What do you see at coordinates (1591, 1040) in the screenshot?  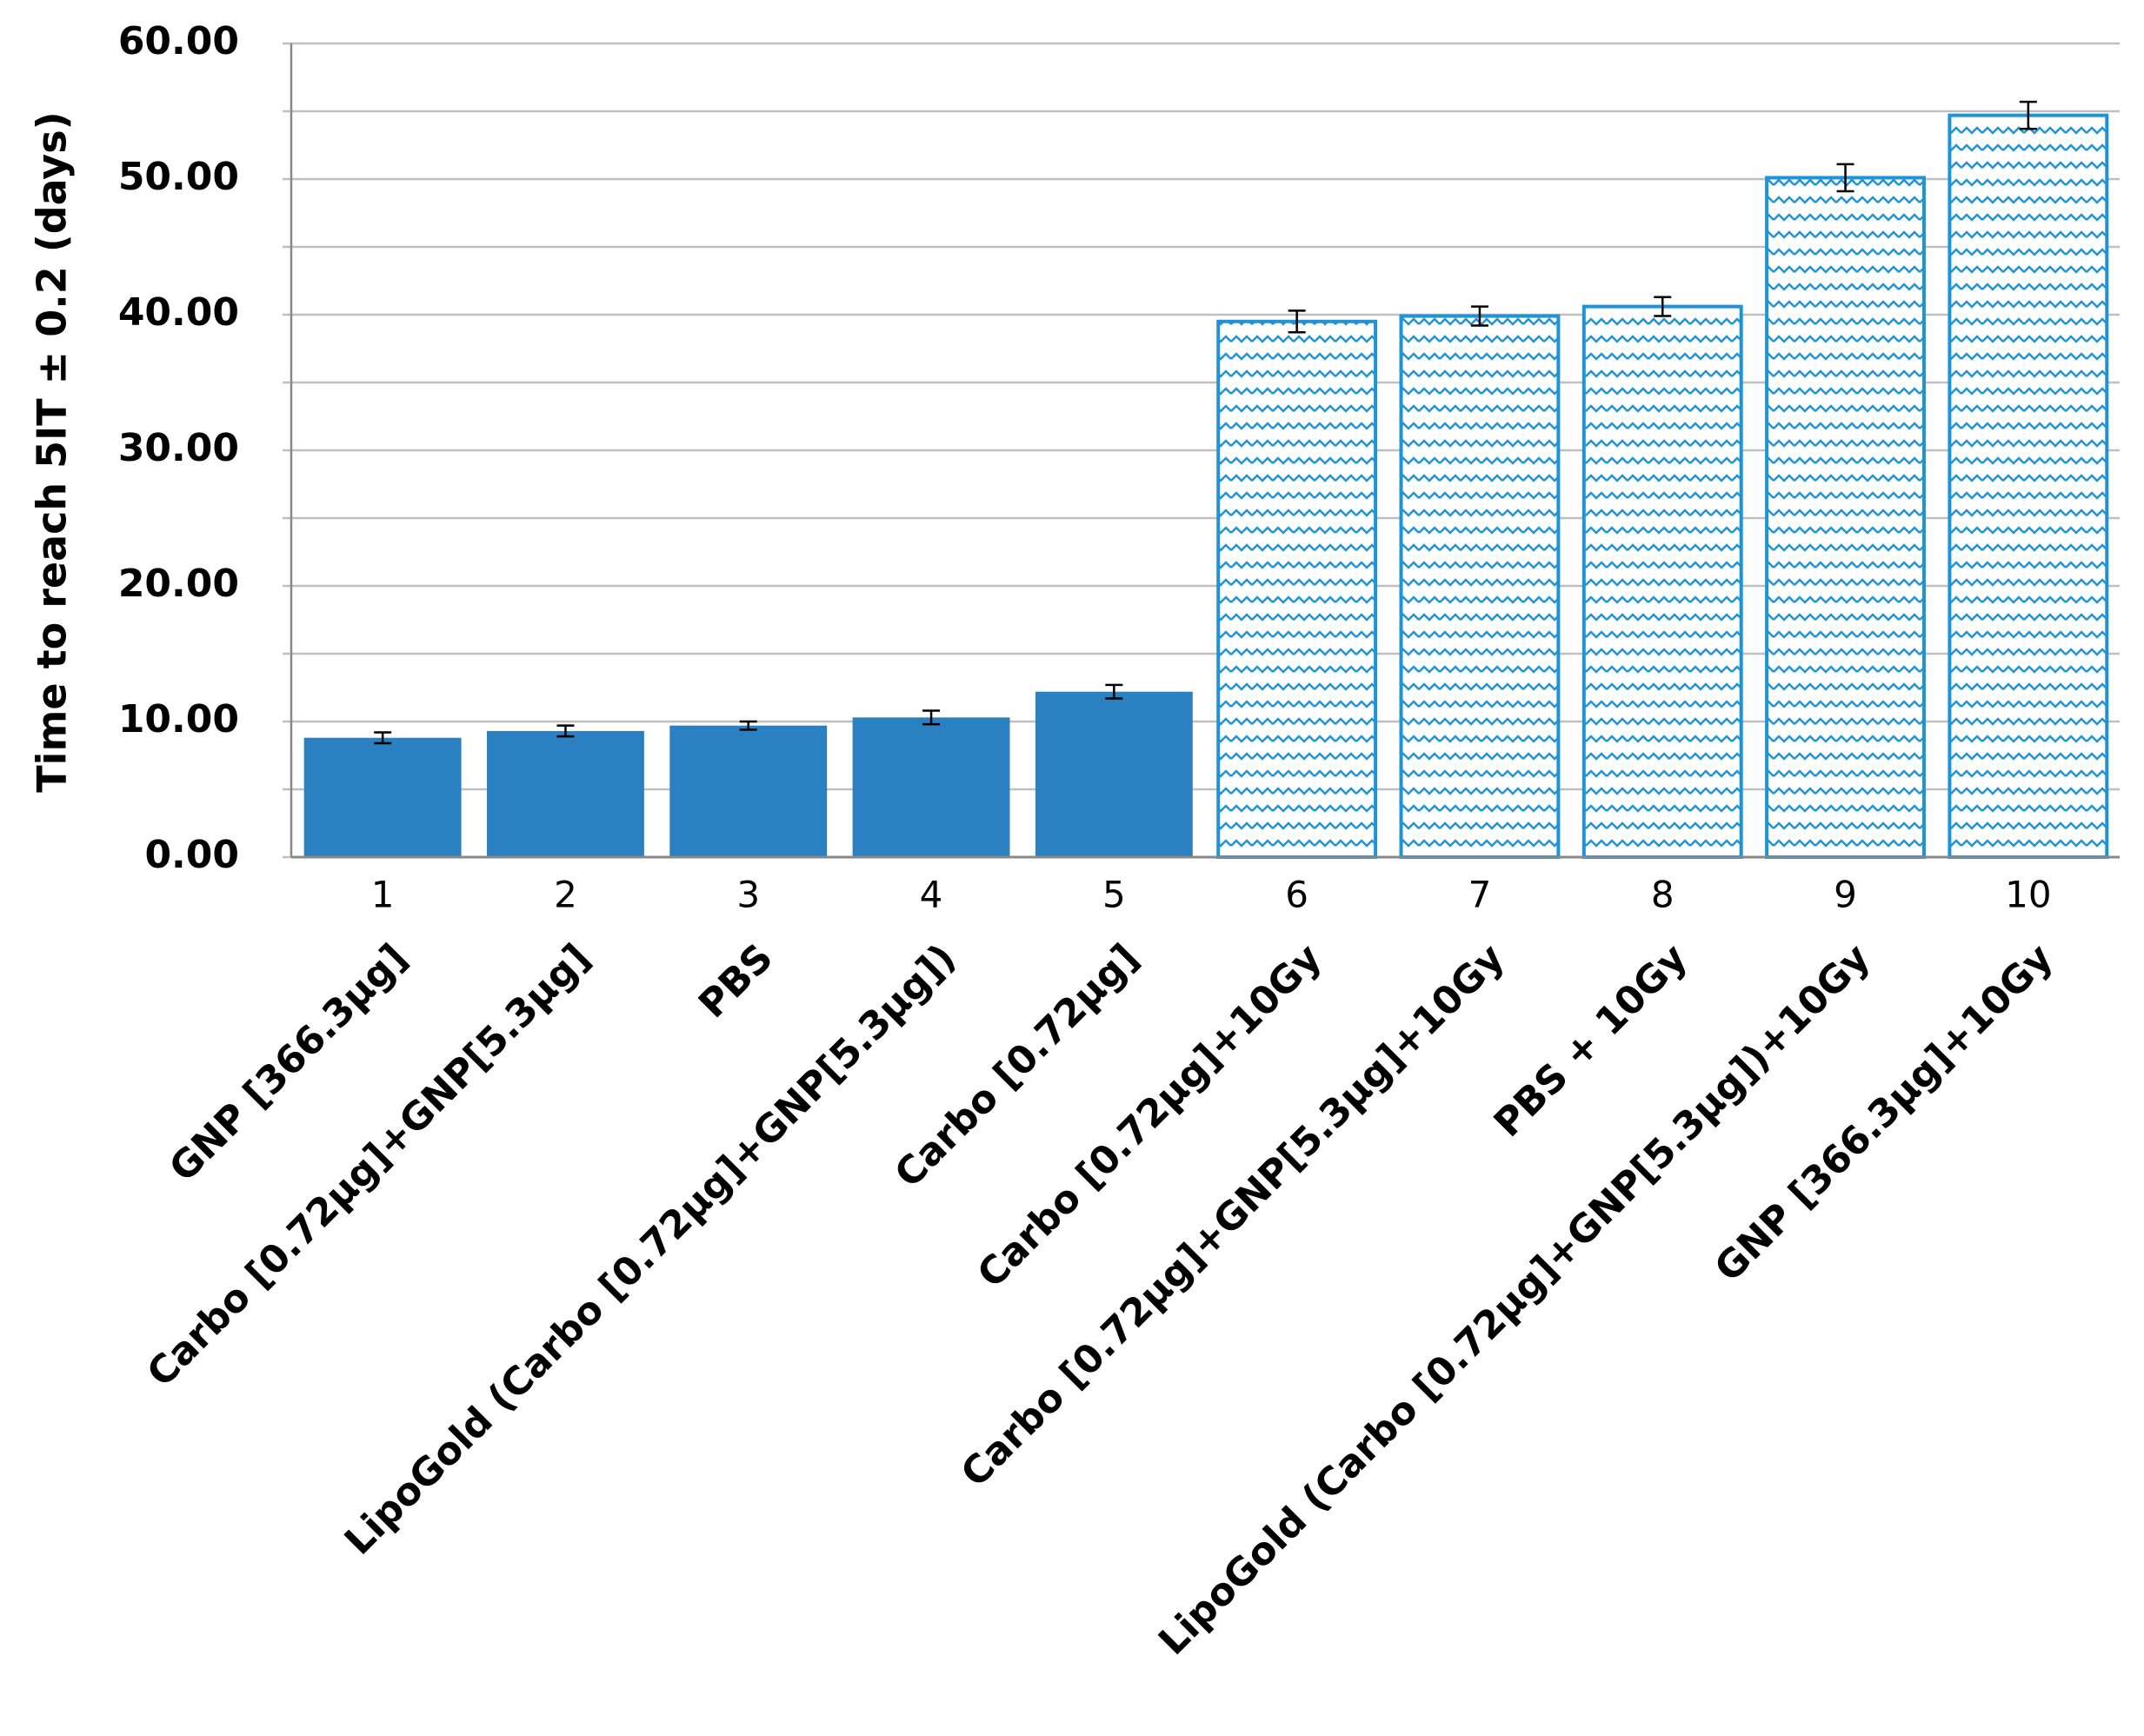 I see `category-name: PBS + 10Gy` at bounding box center [1591, 1040].